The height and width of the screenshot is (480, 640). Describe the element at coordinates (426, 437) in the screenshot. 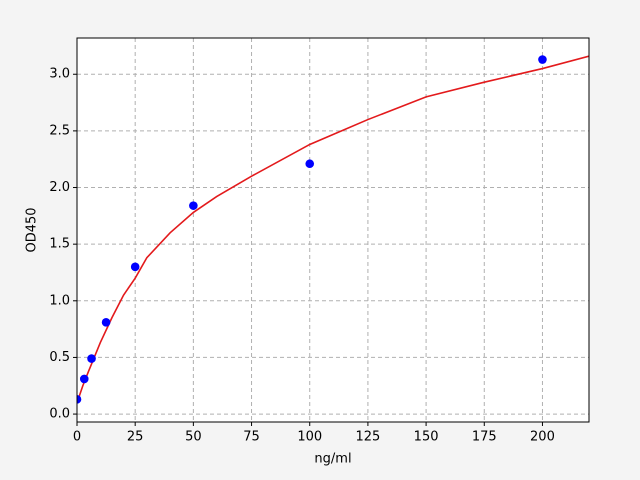

I see `x-tick-label: 150` at that location.